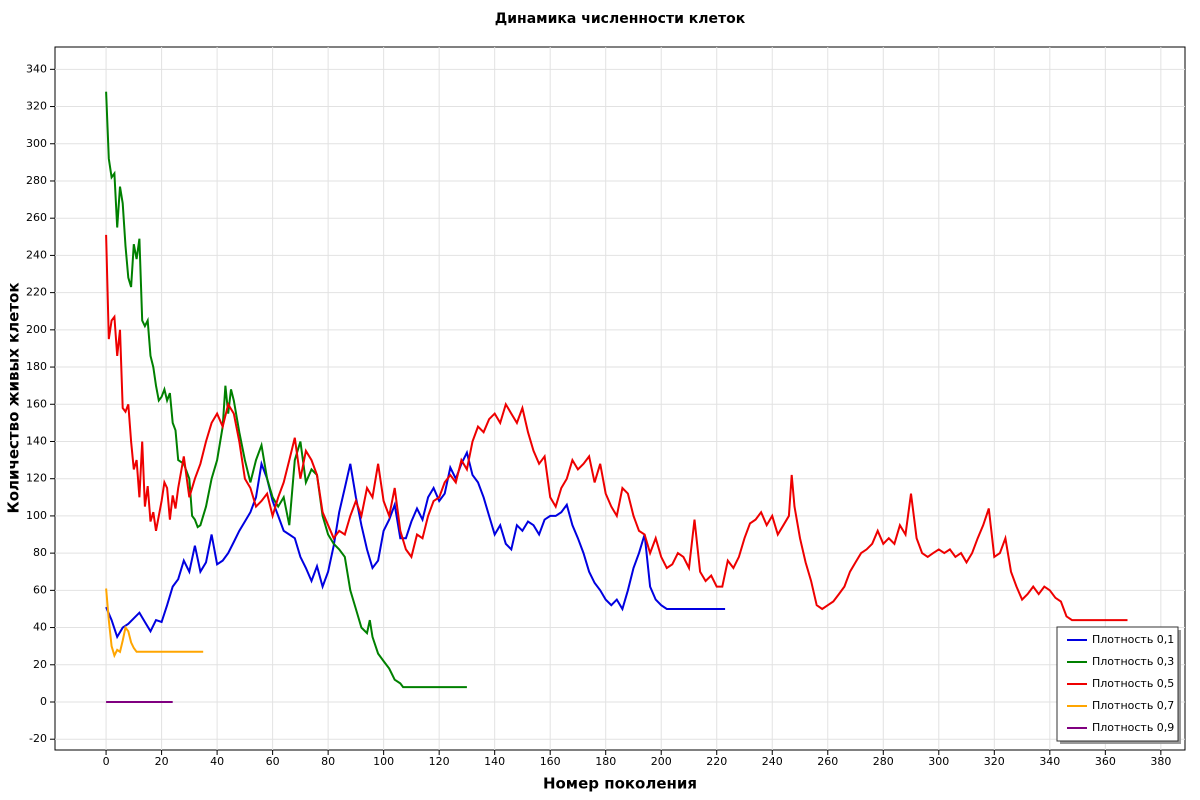 This screenshot has width=1200, height=800. What do you see at coordinates (550, 761) in the screenshot?
I see `x-tick-label: 160` at bounding box center [550, 761].